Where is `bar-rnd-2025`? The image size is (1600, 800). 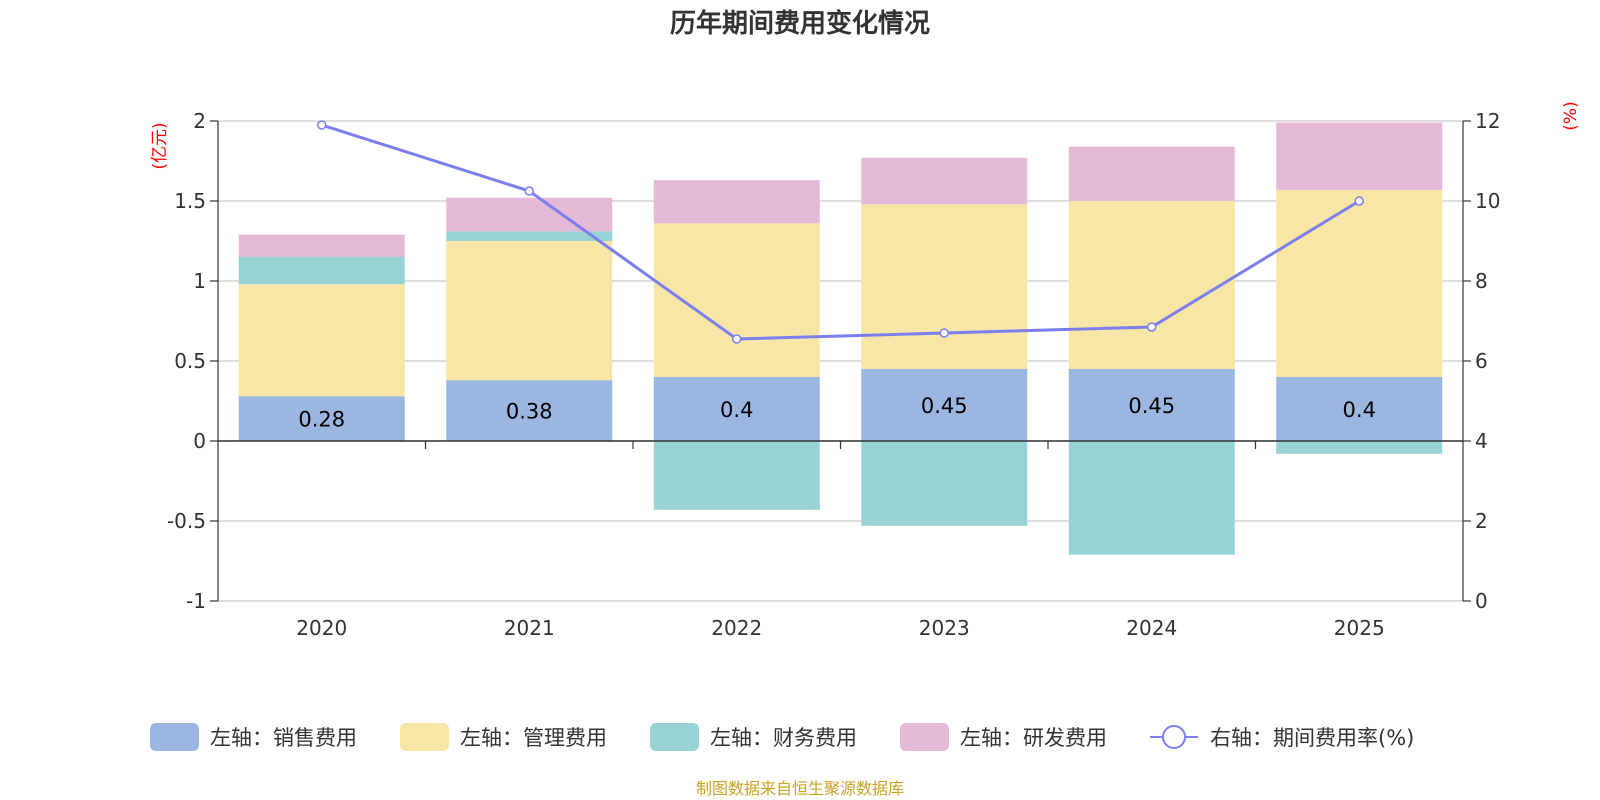
bar-rnd-2025 is located at coordinates (1359, 156).